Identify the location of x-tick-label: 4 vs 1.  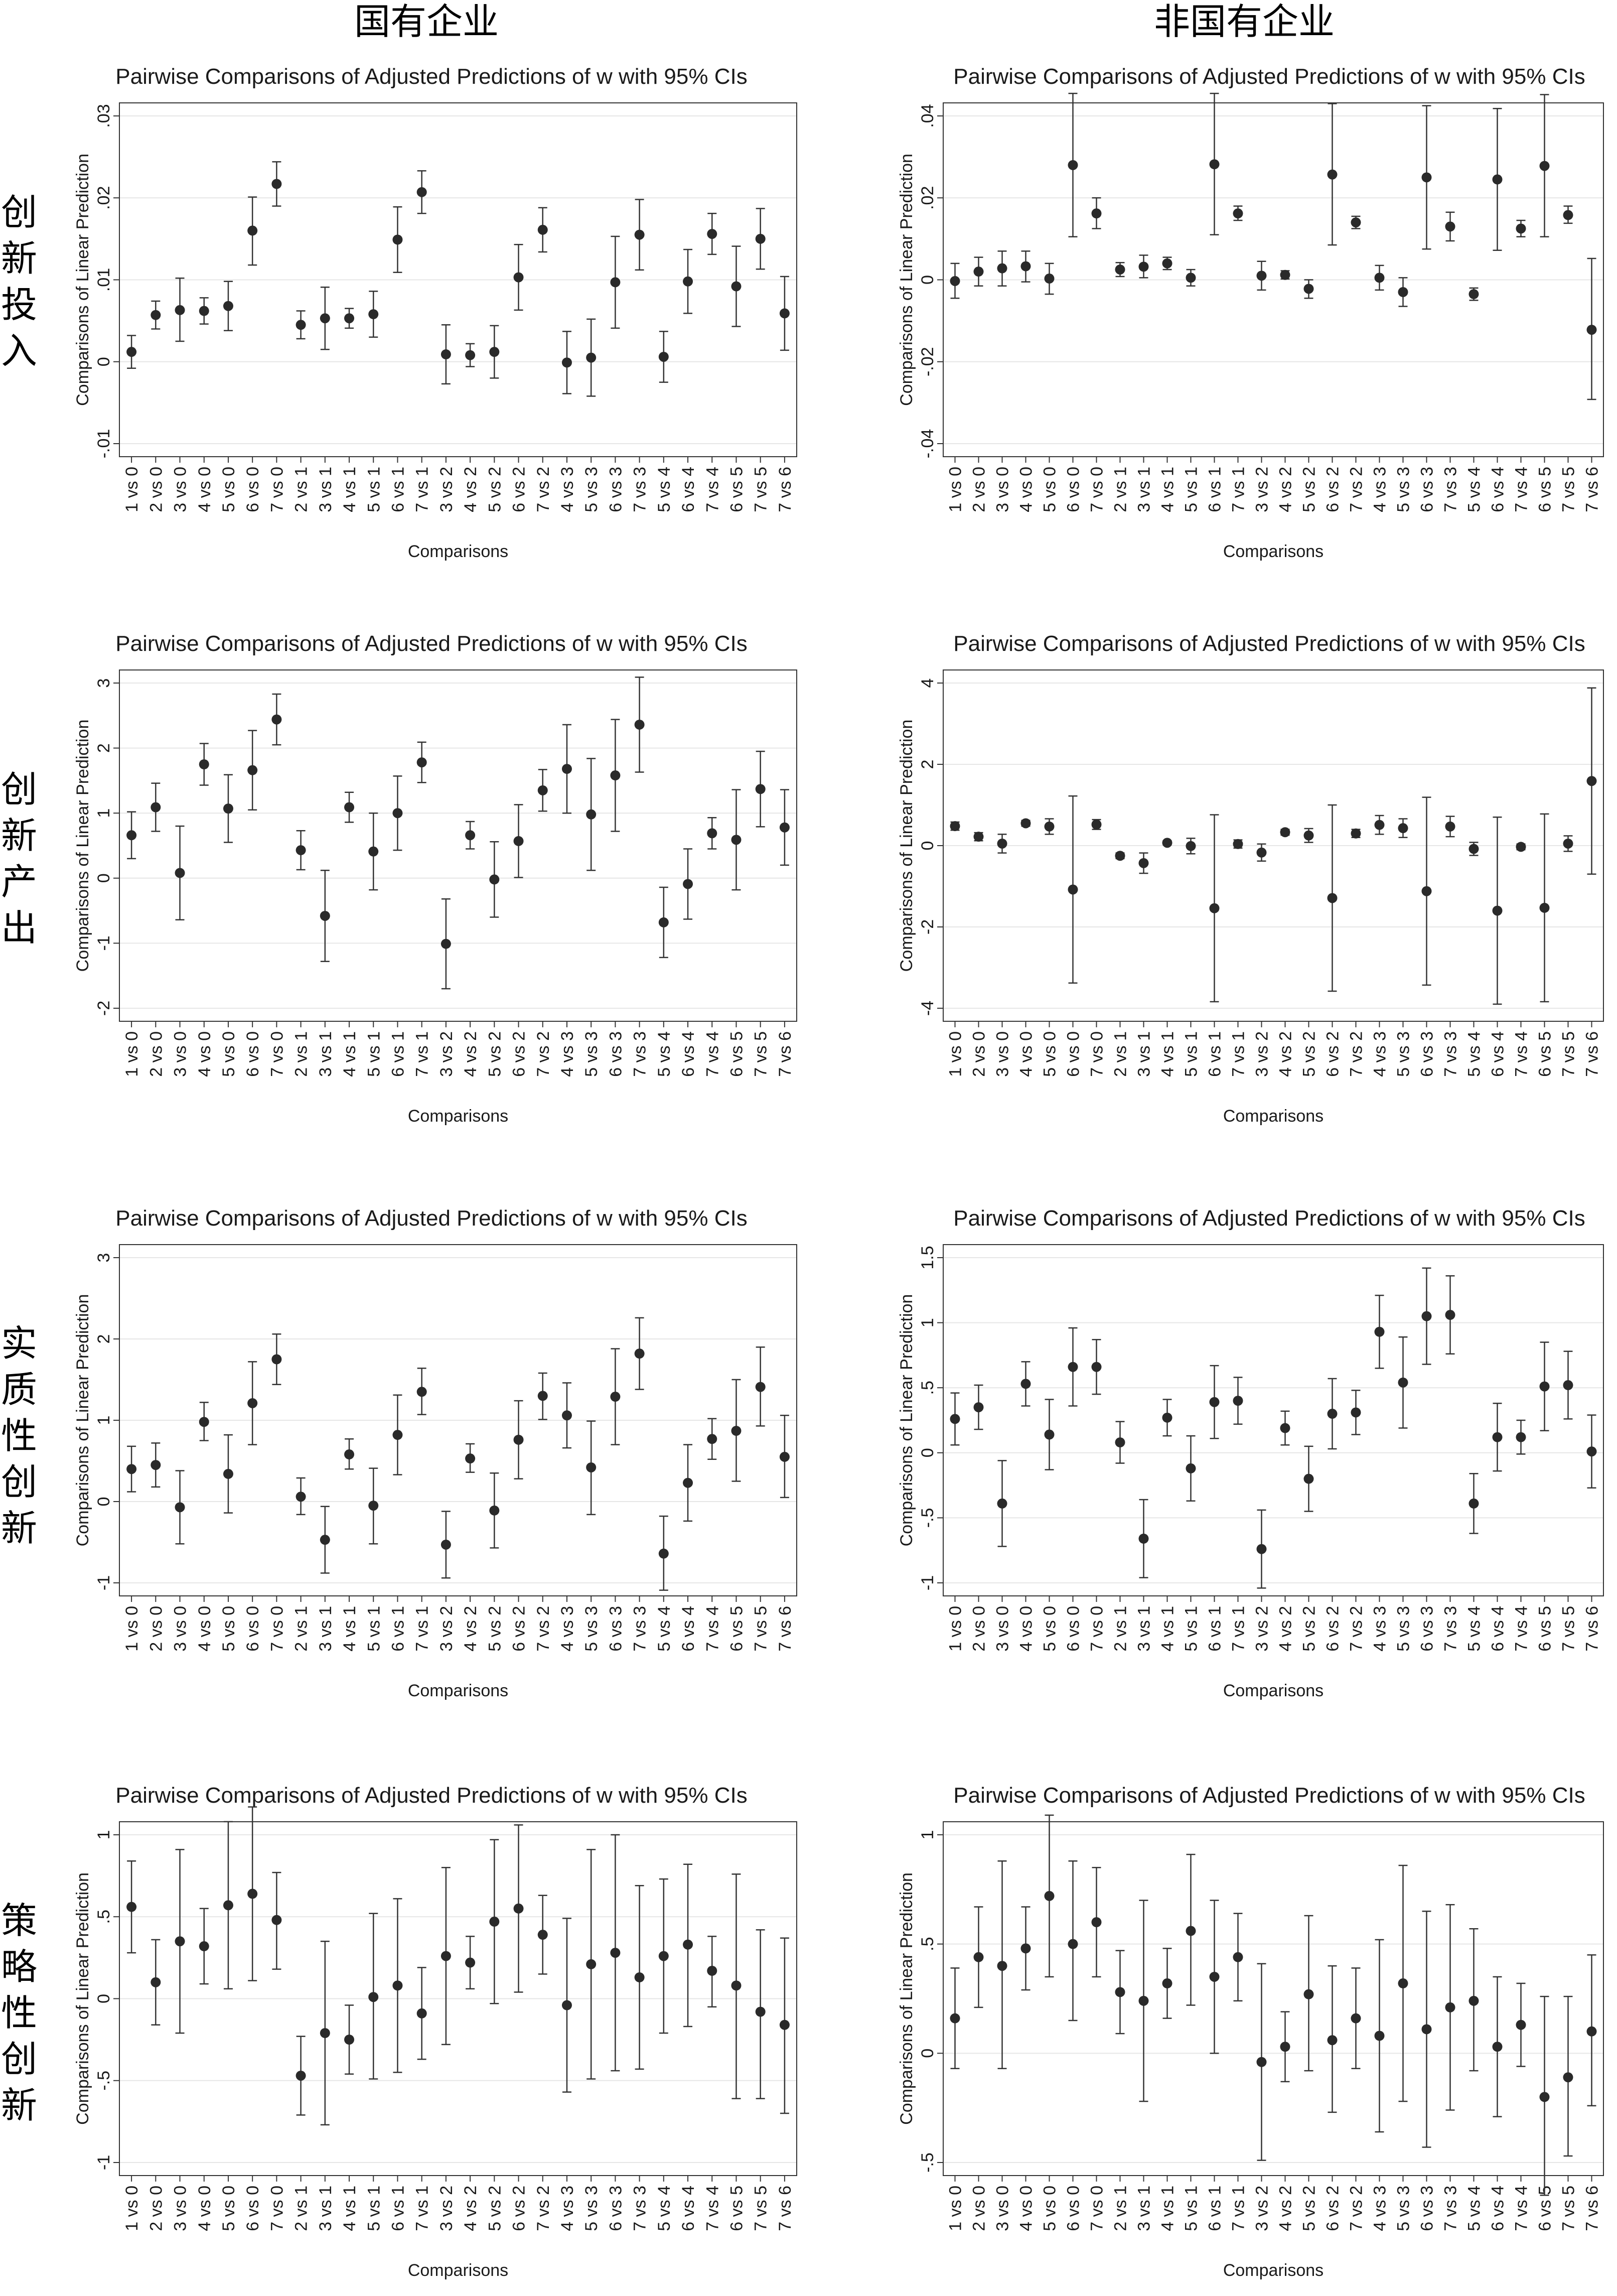
(1168, 1054).